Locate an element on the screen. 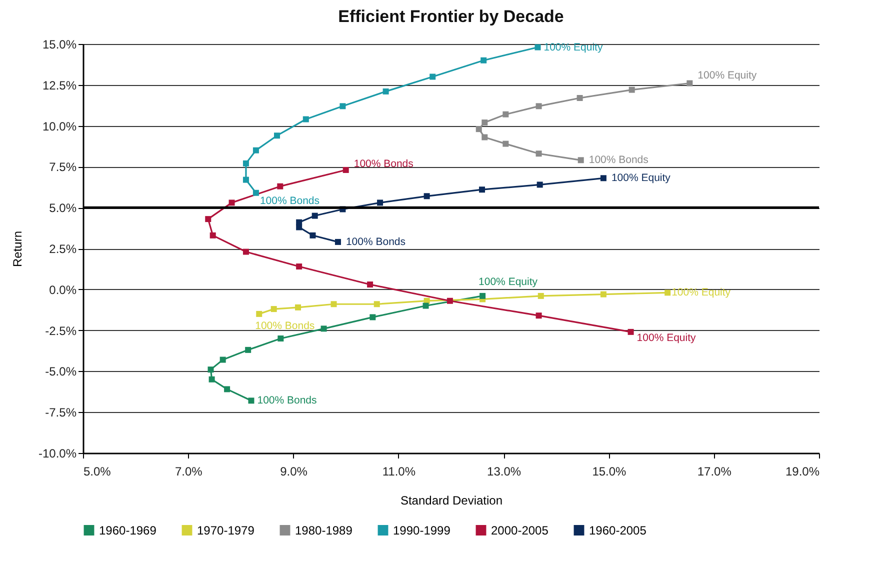  x-tick-label: 9.0% is located at coordinates (294, 471).